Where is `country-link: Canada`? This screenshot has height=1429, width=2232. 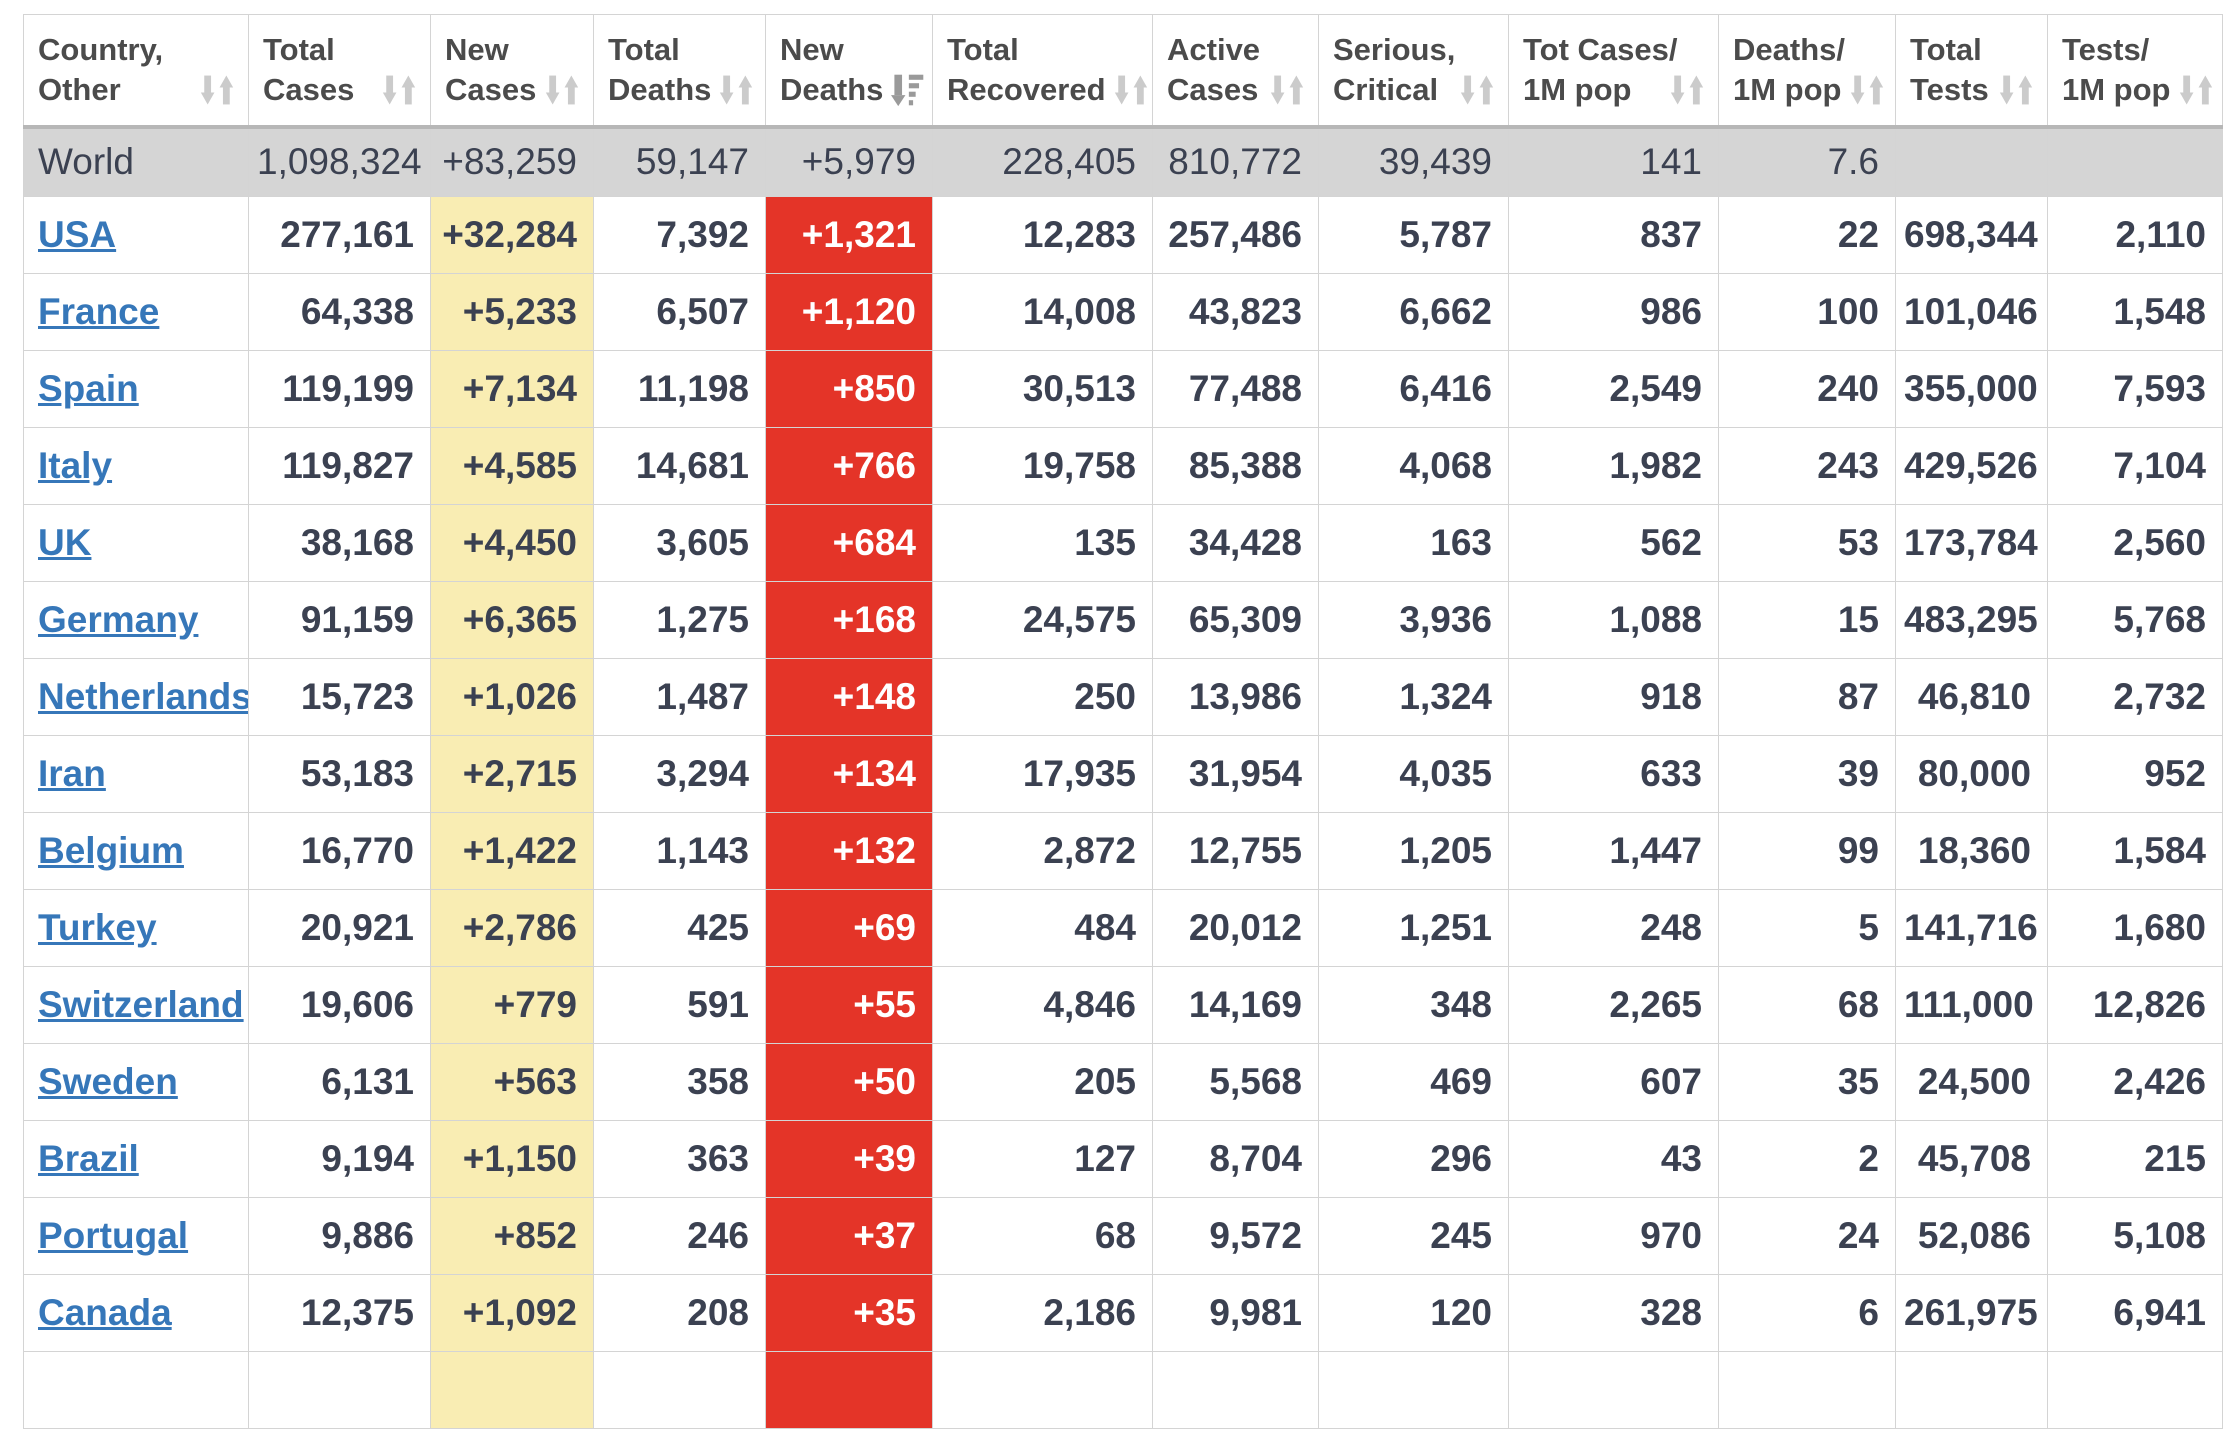
country-link: Canada is located at coordinates (105, 1312).